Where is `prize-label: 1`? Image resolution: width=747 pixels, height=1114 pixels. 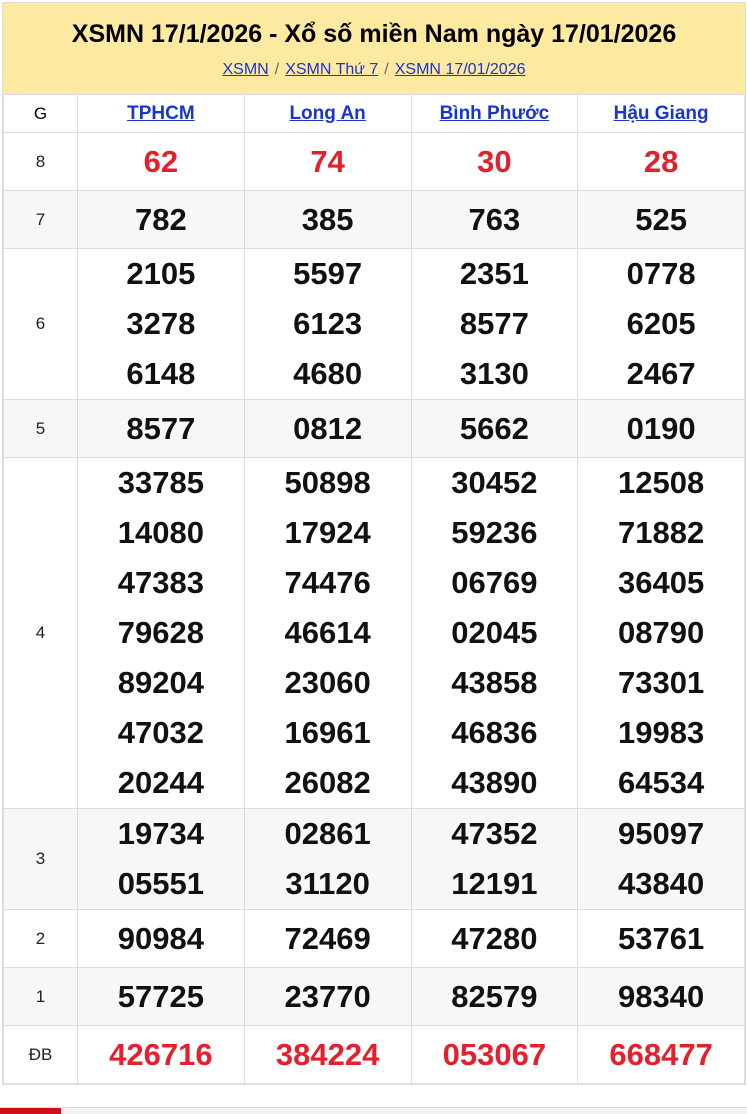 prize-label: 1 is located at coordinates (40, 996).